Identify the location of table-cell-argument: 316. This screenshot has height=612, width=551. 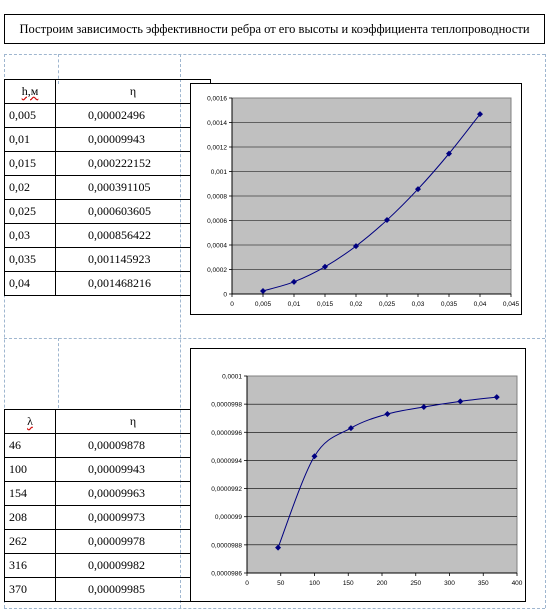
(30, 565).